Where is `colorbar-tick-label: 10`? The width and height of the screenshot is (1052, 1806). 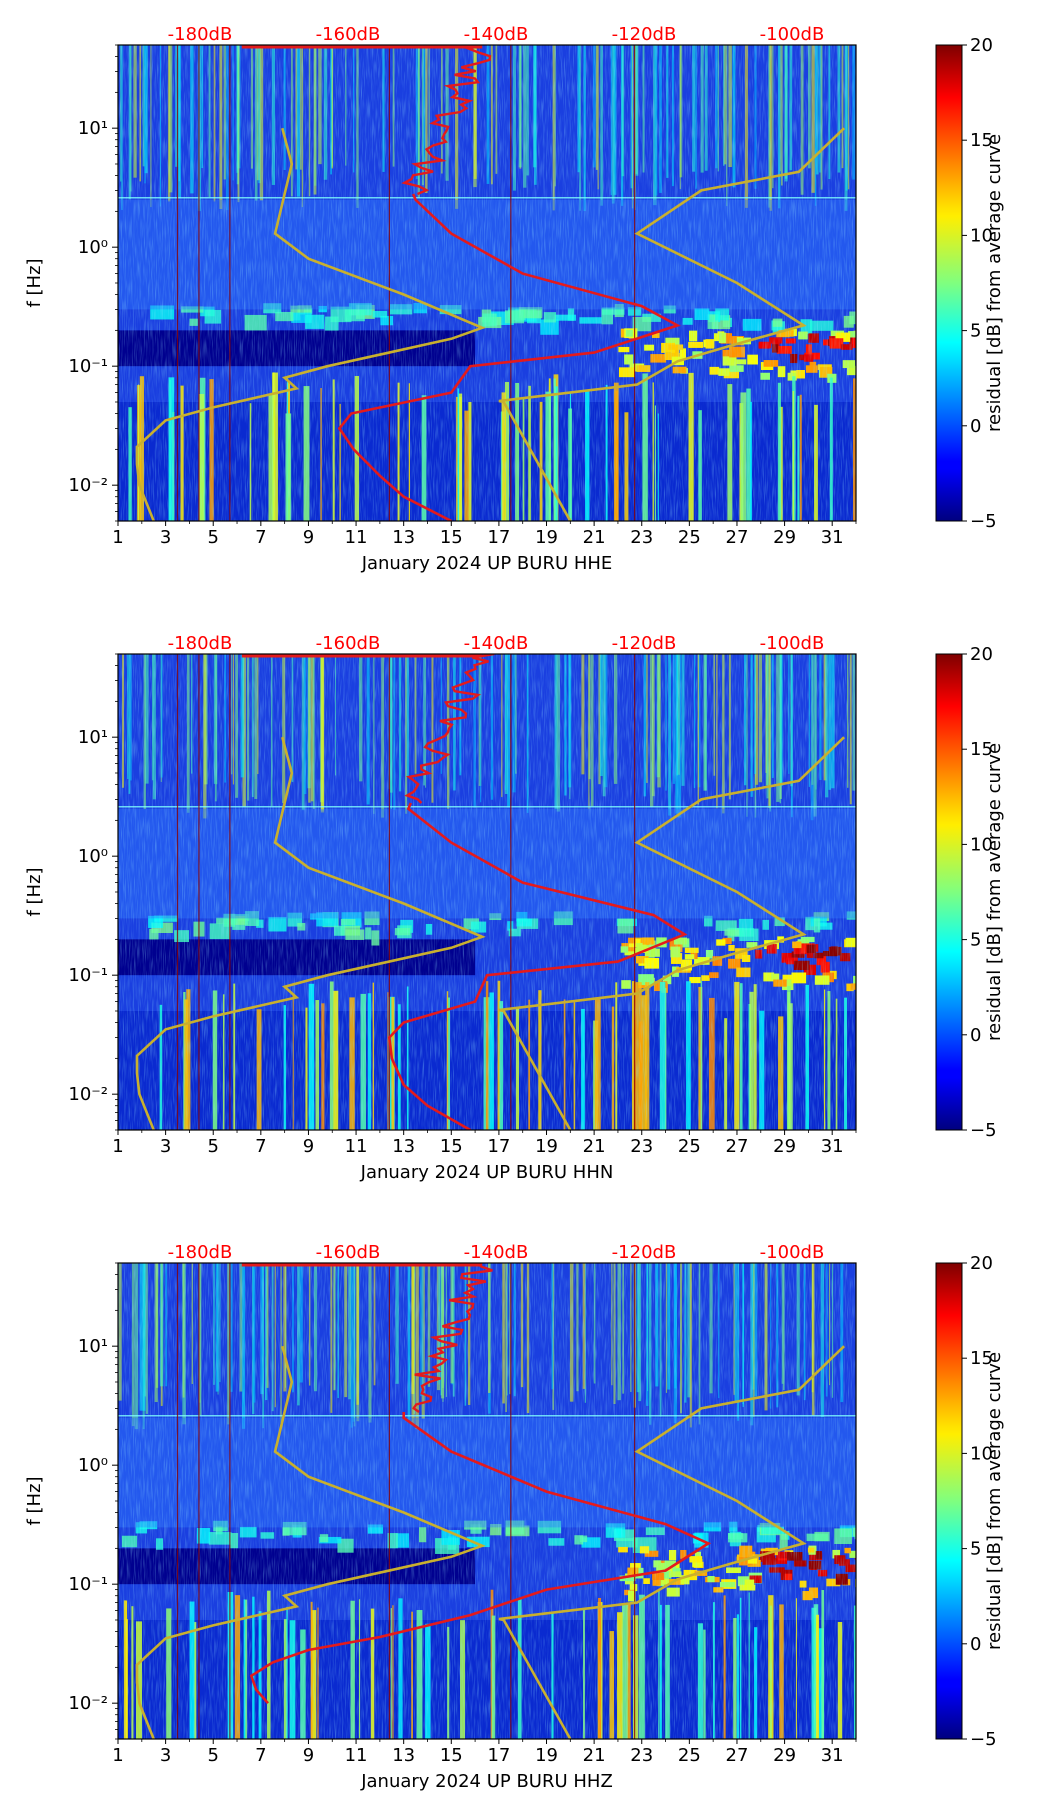 colorbar-tick-label: 10 is located at coordinates (981, 1453).